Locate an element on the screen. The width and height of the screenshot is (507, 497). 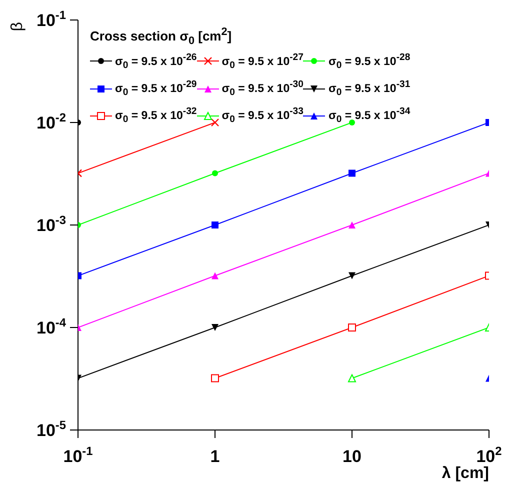
y-tick-label: 10$^{-3}$ is located at coordinates (51, 224).